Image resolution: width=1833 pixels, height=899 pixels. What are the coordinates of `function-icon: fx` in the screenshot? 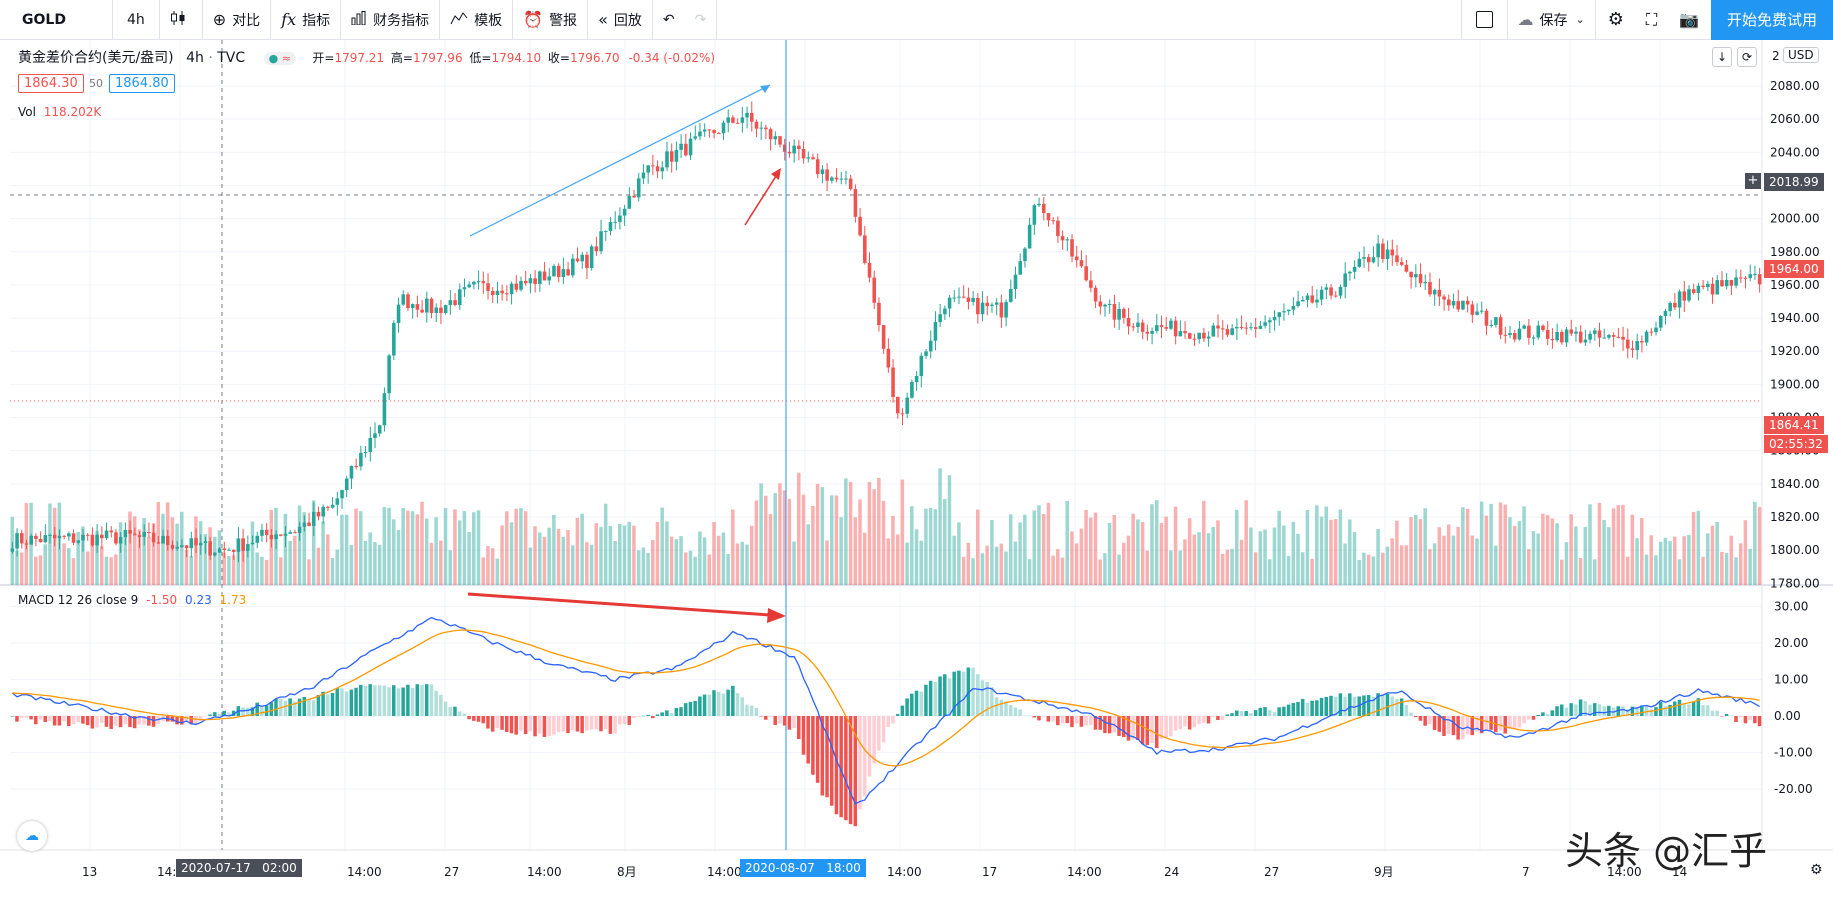 It's located at (289, 19).